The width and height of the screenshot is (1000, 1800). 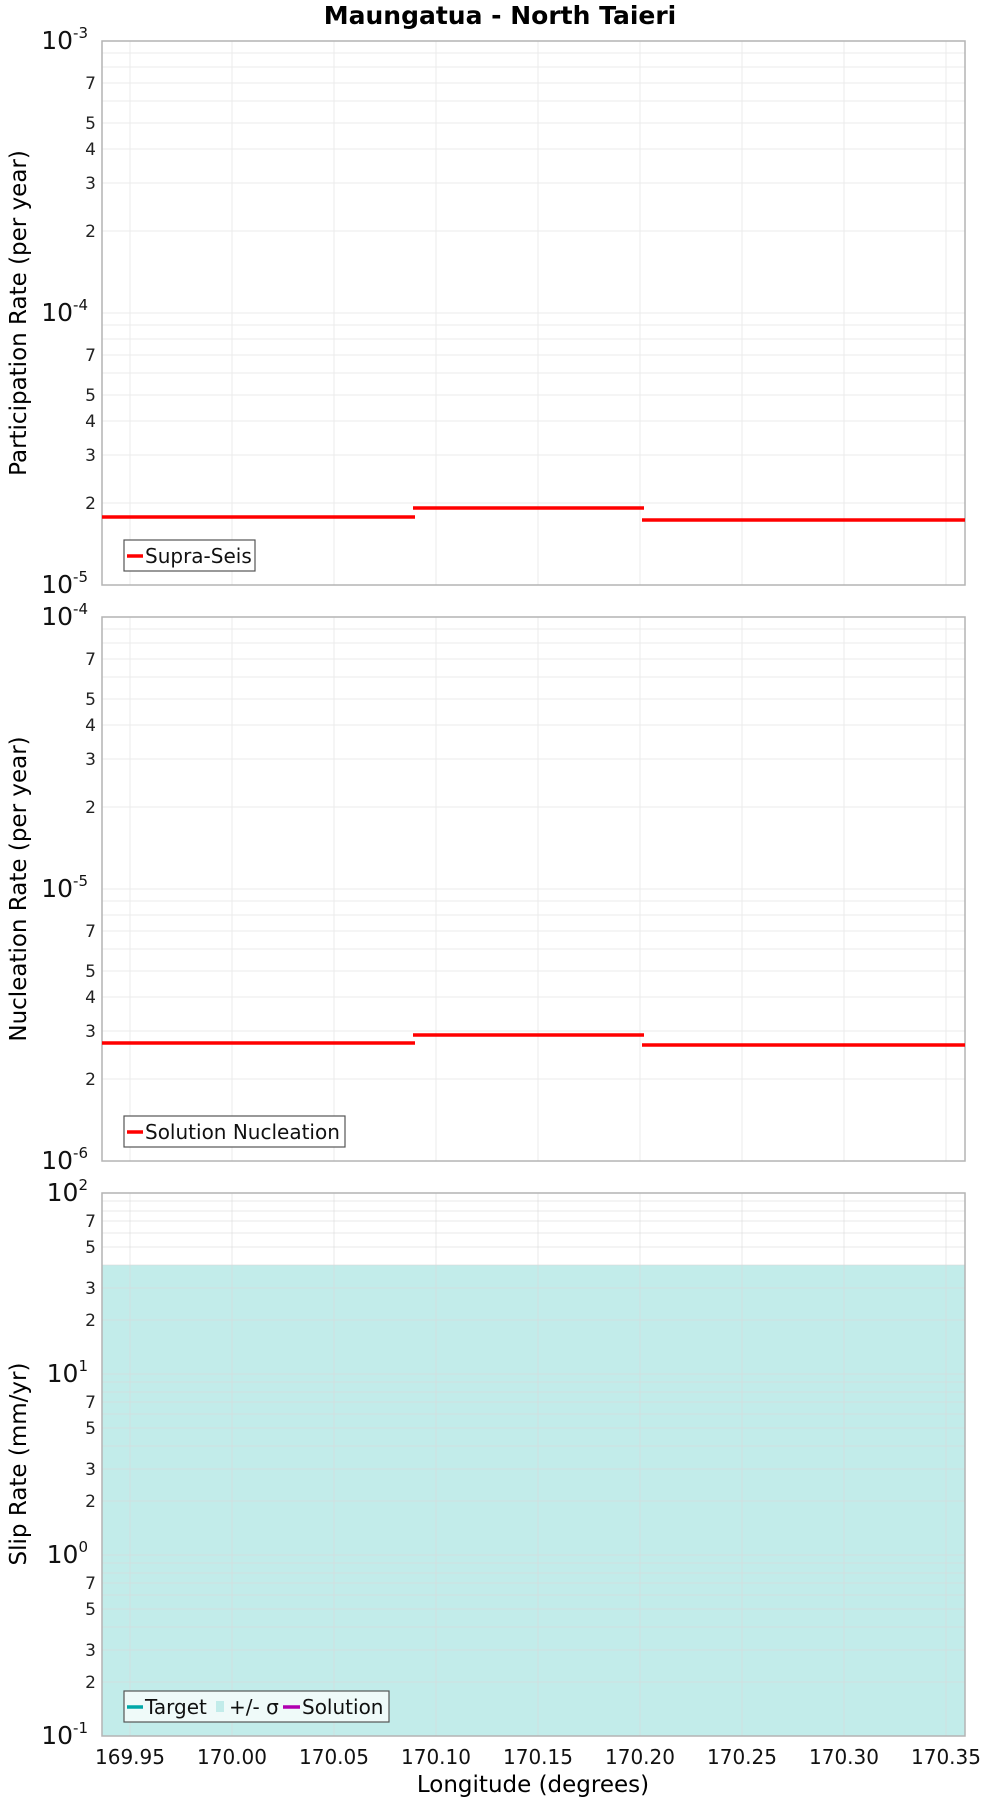 I want to click on legend-label: Target, so click(x=175, y=1707).